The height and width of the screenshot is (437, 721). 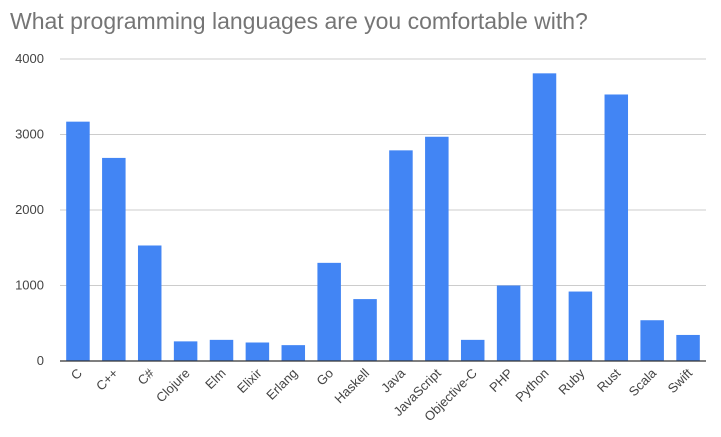 What do you see at coordinates (616, 228) in the screenshot?
I see `bar-rust` at bounding box center [616, 228].